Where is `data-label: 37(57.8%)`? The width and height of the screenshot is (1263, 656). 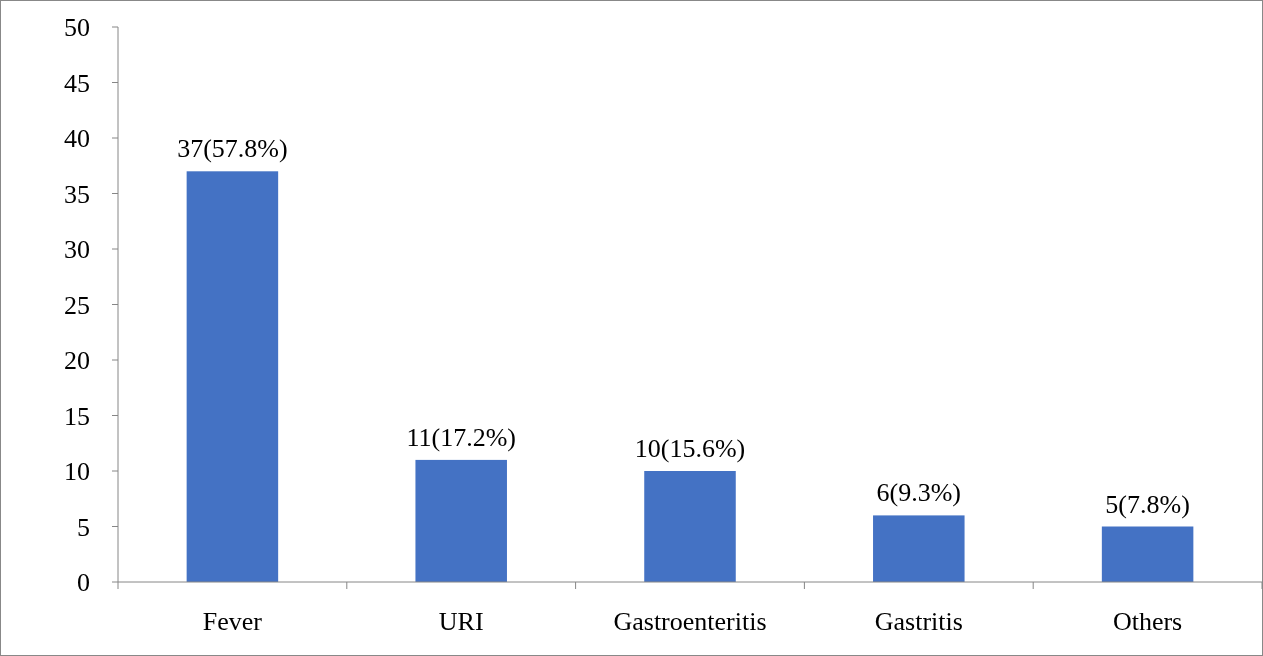 data-label: 37(57.8%) is located at coordinates (232, 149).